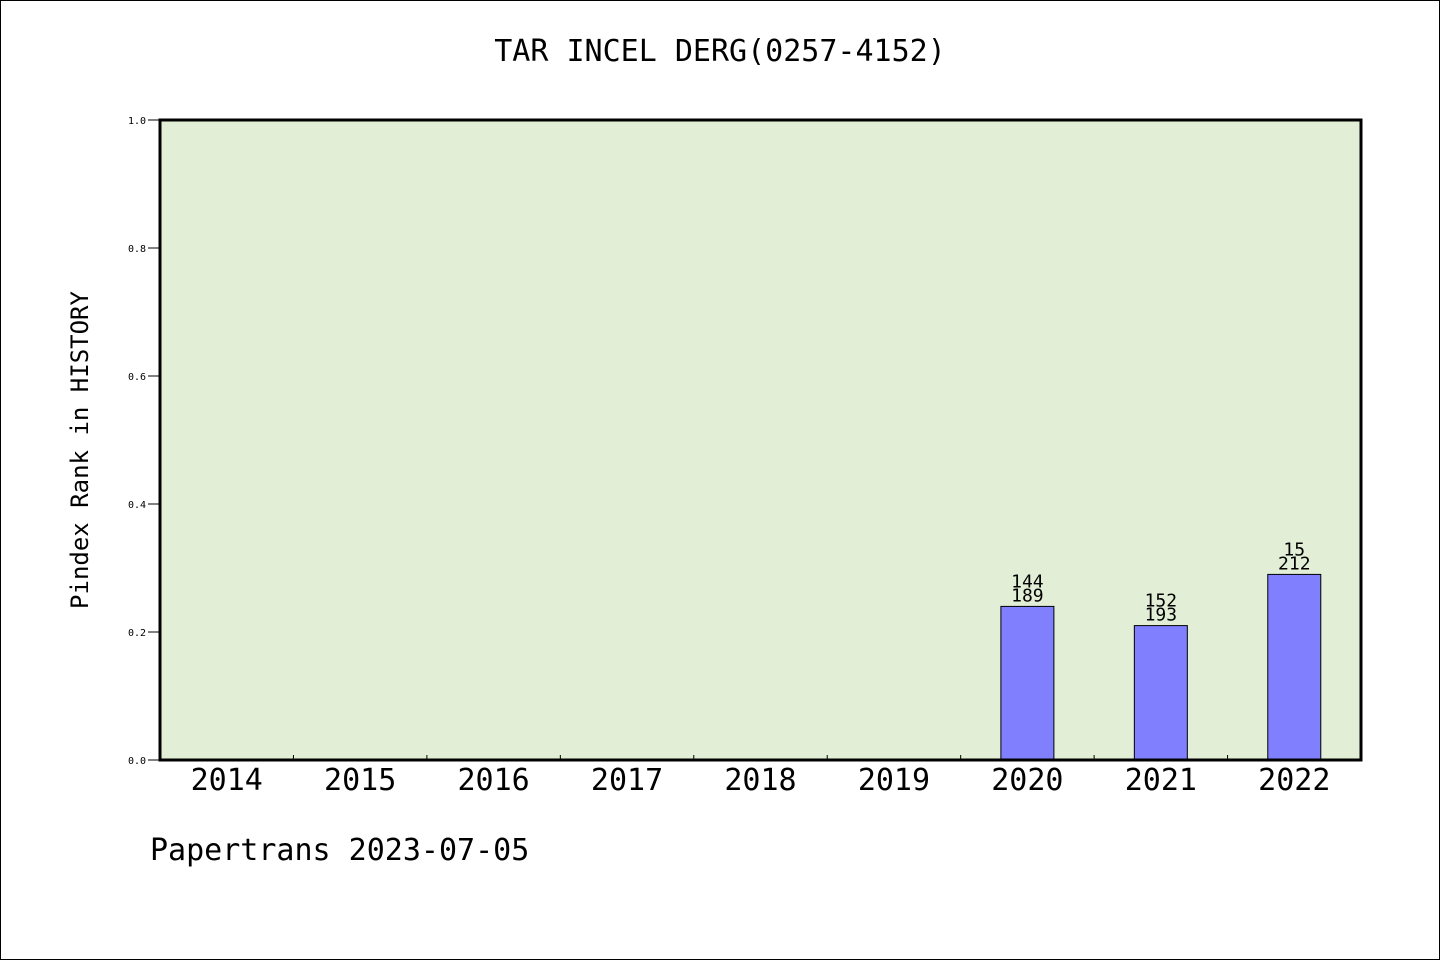 This screenshot has width=1440, height=960. I want to click on x-tick-label: 2018, so click(760, 780).